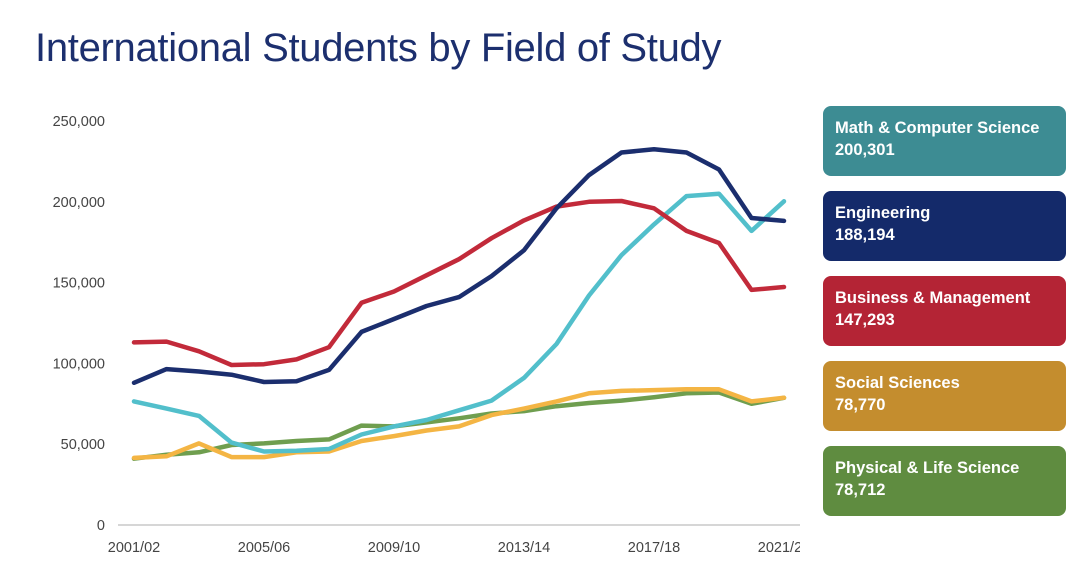  I want to click on series-line-social-sciences, so click(459, 424).